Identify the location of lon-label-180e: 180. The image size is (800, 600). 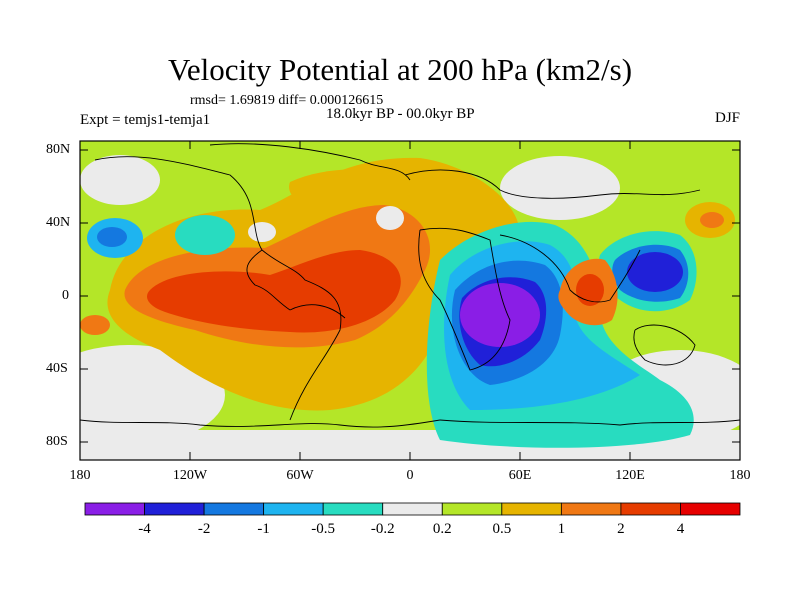
(740, 475).